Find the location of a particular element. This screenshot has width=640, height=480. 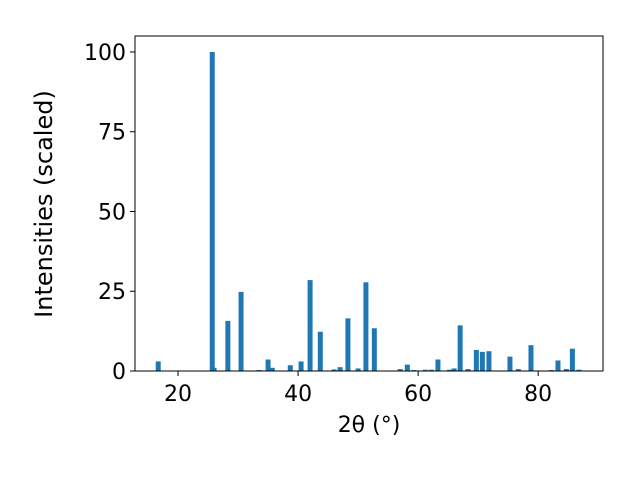

y-tick-label: 25 is located at coordinates (112, 292).